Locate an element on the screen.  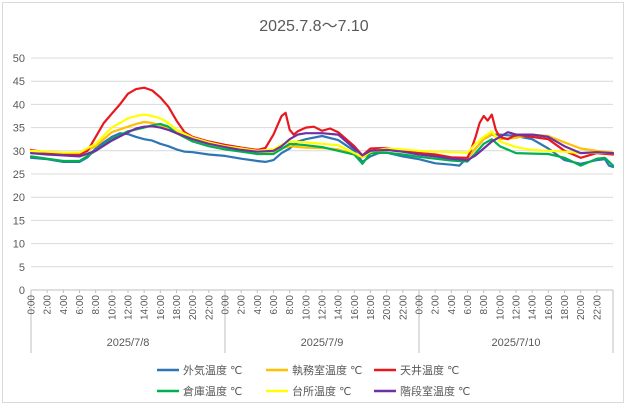
legend-item: 台所温度 ℃ is located at coordinates (308, 391).